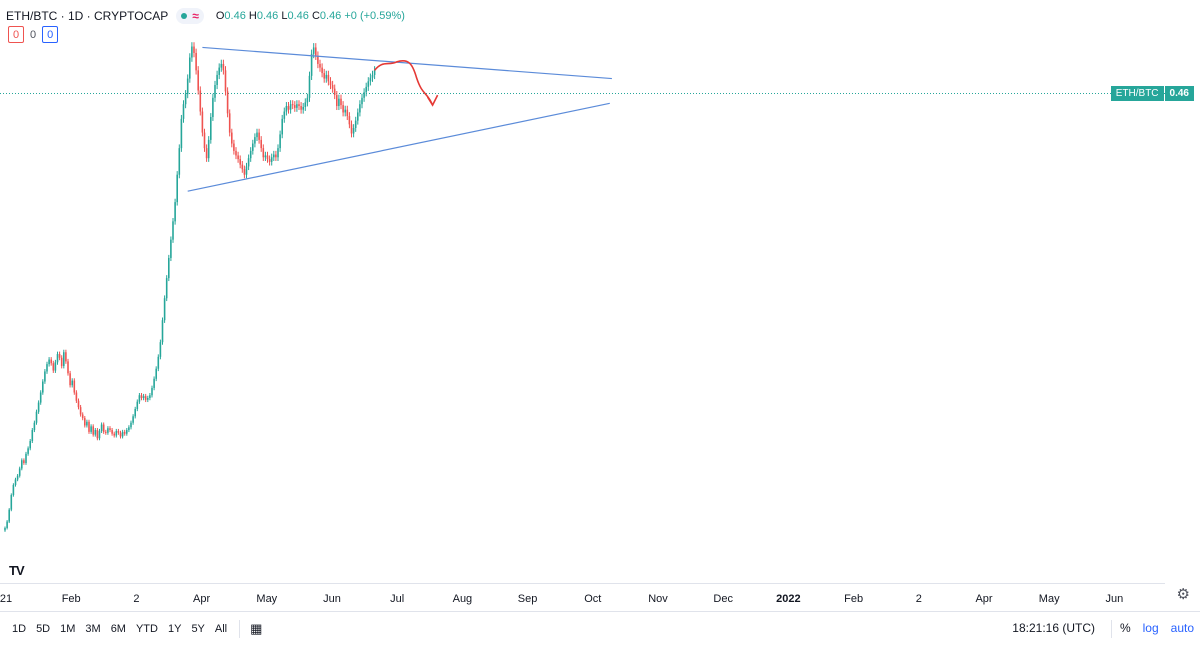 The image size is (1200, 645). I want to click on sell-counter: 0, so click(16, 34).